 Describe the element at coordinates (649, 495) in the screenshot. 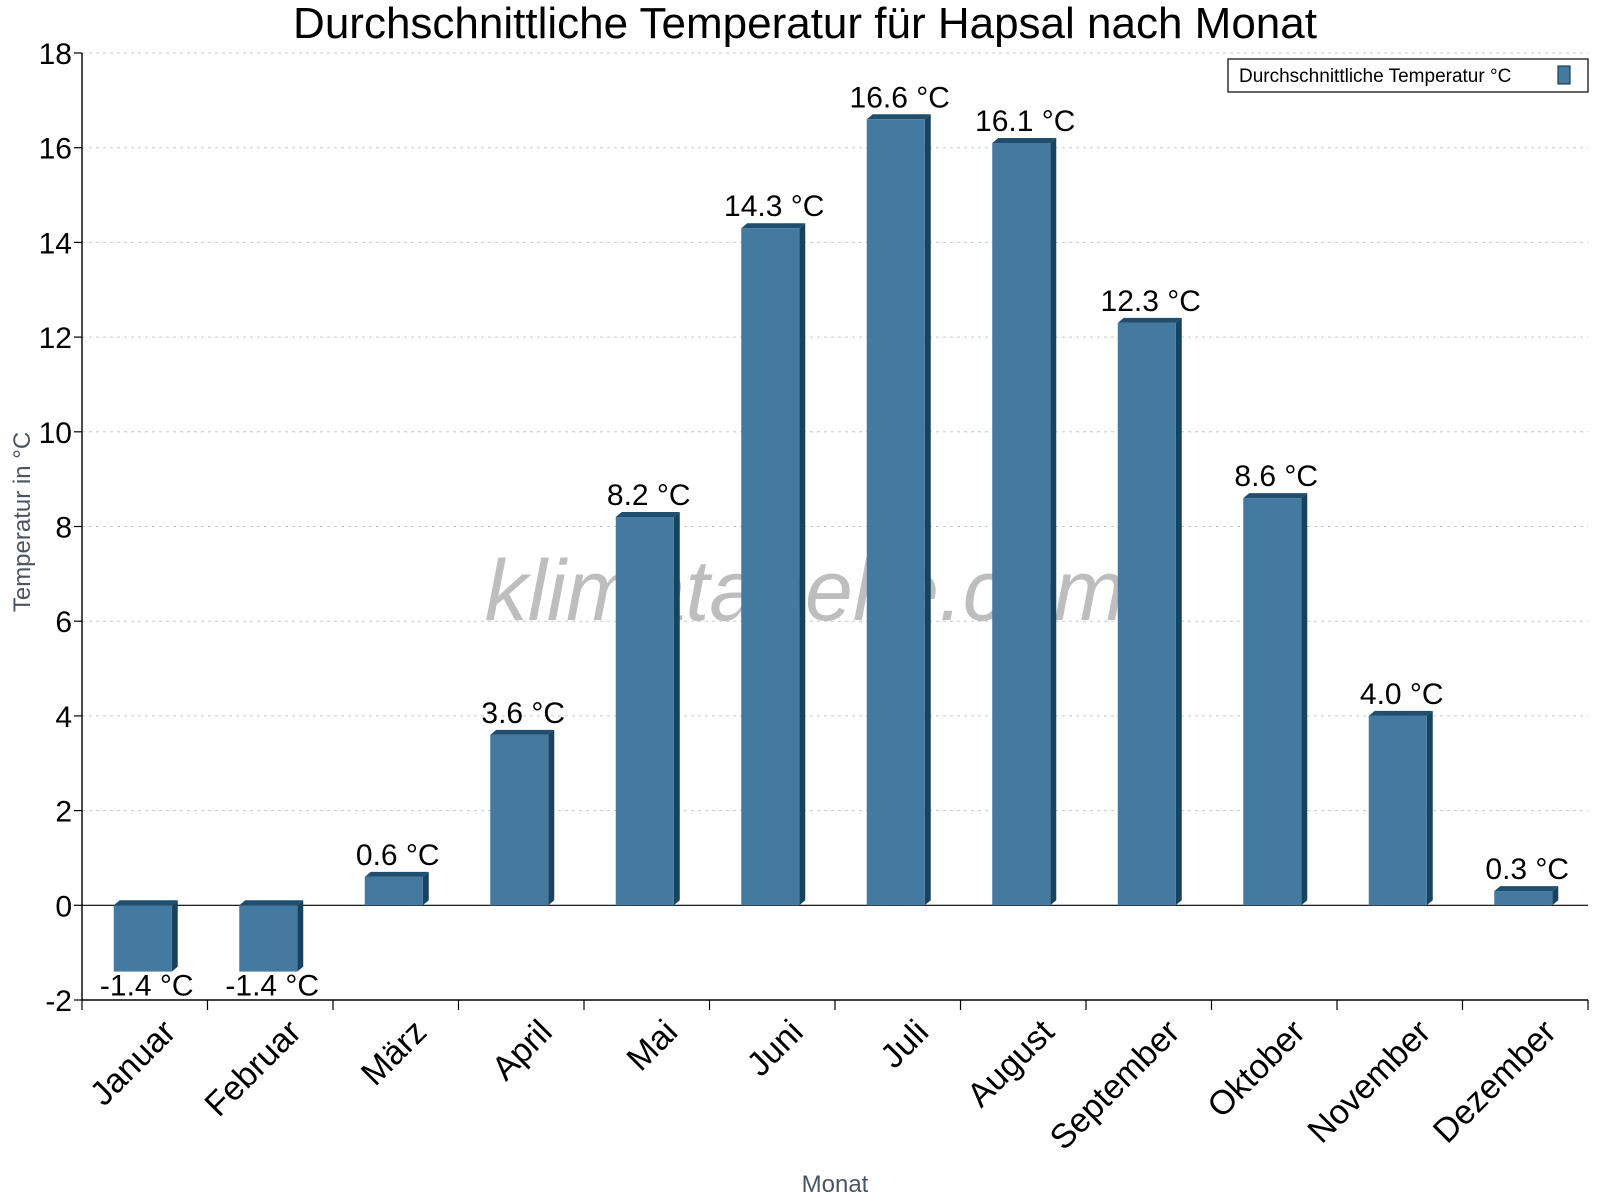

I see `data-label: 8.2 °C` at that location.